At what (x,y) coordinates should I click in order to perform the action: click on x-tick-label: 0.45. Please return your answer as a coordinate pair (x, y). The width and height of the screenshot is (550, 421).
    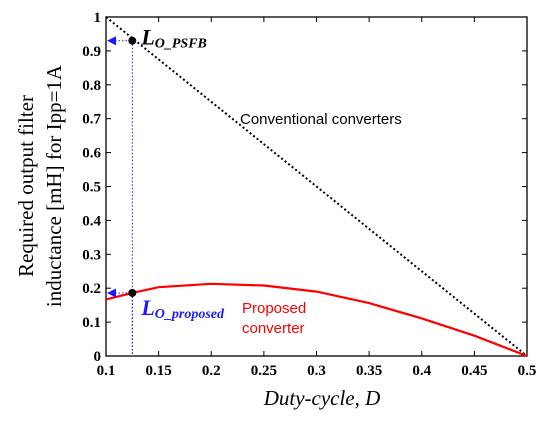
    Looking at the image, I should click on (474, 371).